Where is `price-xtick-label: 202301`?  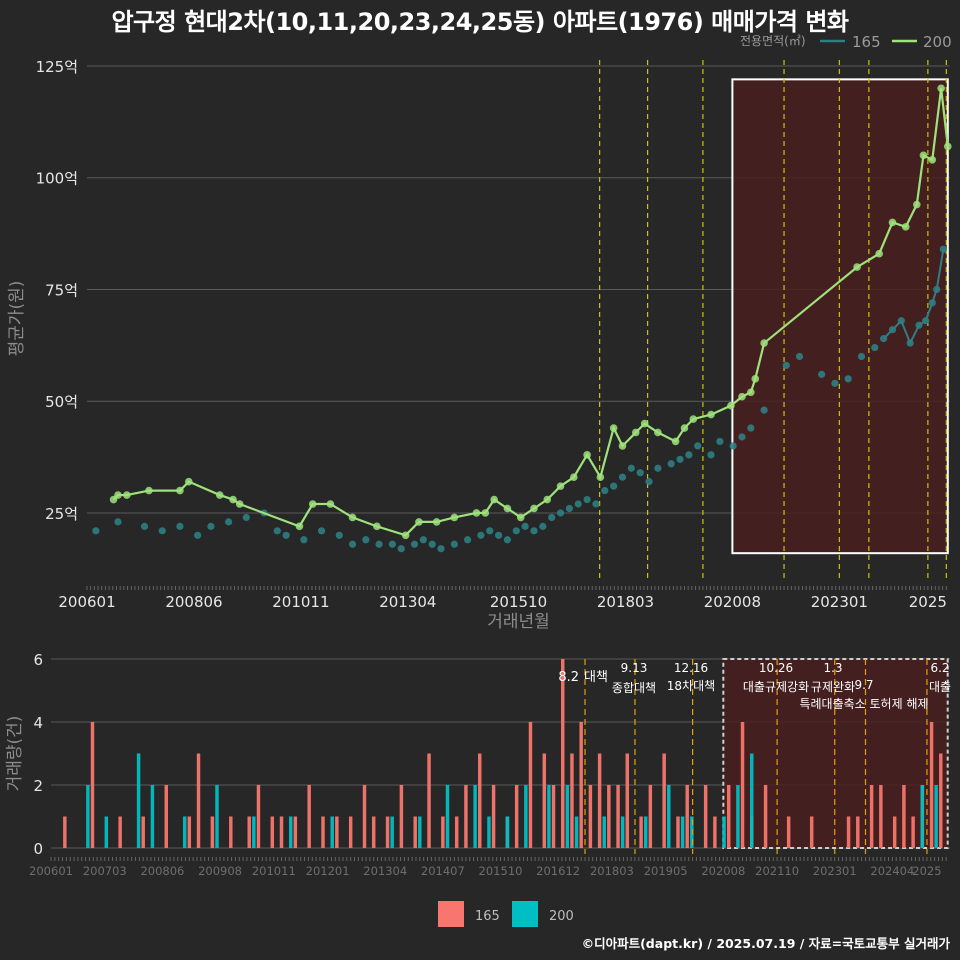 price-xtick-label: 202301 is located at coordinates (839, 602).